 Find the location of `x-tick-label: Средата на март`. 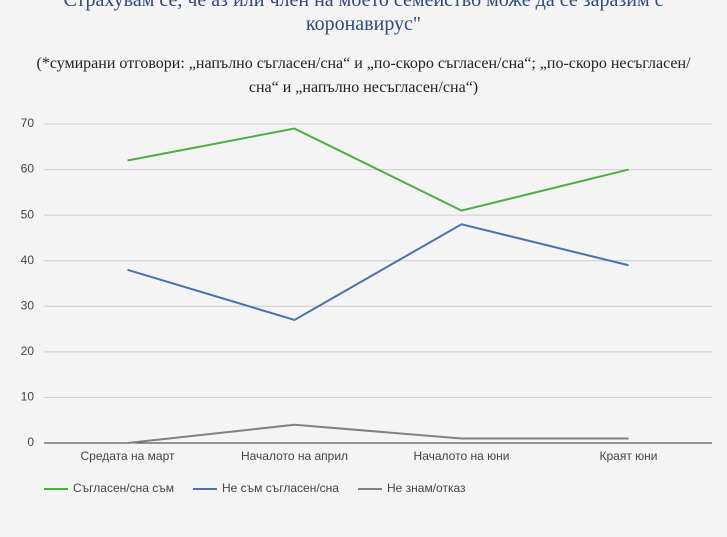

x-tick-label: Средата на март is located at coordinates (128, 456).